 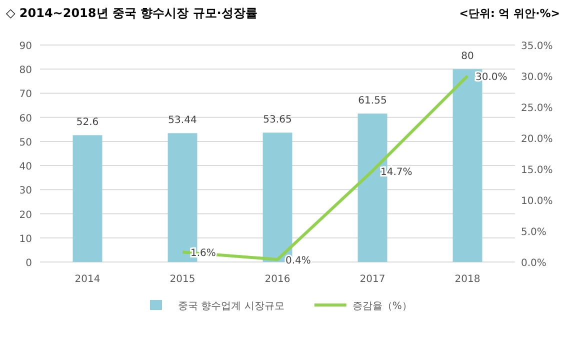 What do you see at coordinates (372, 101) in the screenshot?
I see `data-label: 61.55` at bounding box center [372, 101].